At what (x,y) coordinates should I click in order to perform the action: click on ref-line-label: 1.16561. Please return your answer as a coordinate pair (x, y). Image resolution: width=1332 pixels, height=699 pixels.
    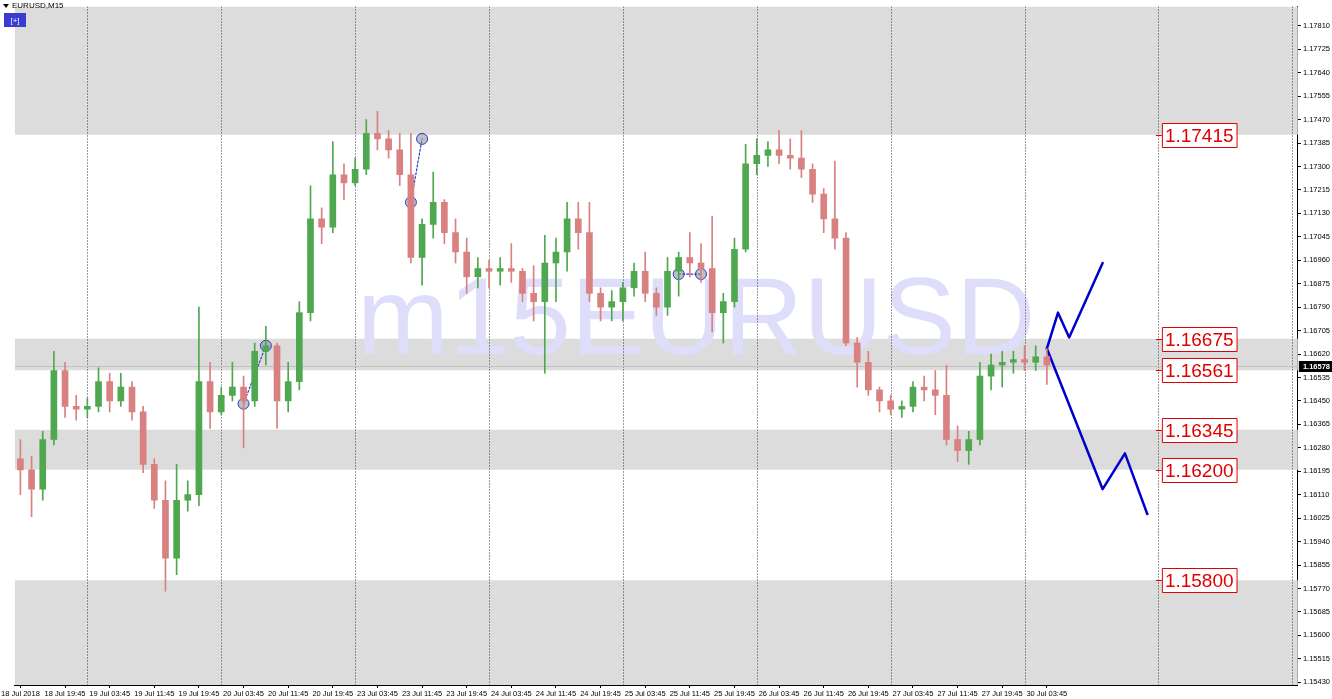
    Looking at the image, I should click on (1199, 370).